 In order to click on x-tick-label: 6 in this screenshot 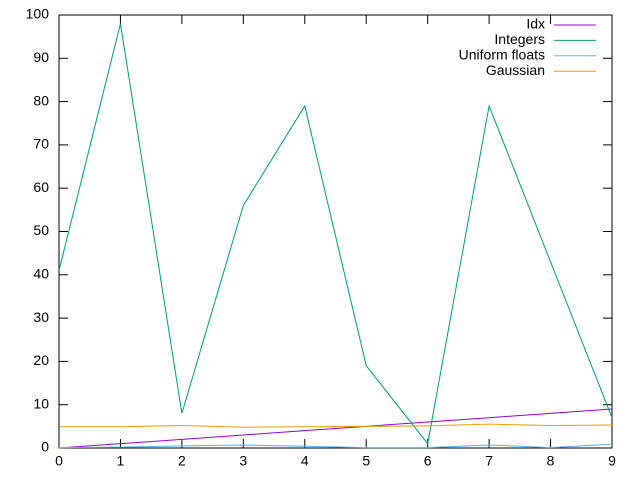, I will do `click(428, 461)`.